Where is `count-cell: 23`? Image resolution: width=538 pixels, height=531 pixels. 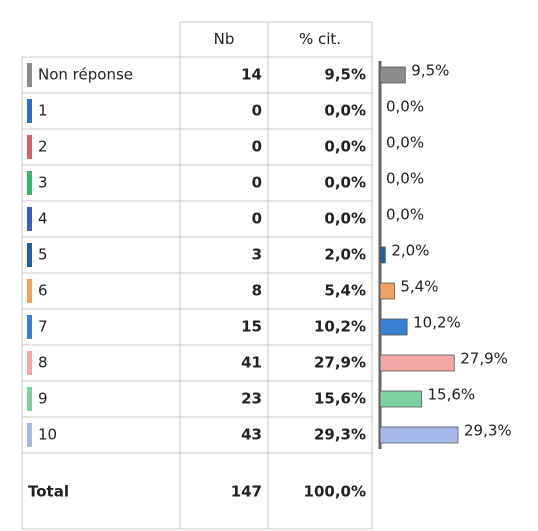
count-cell: 23 is located at coordinates (251, 399).